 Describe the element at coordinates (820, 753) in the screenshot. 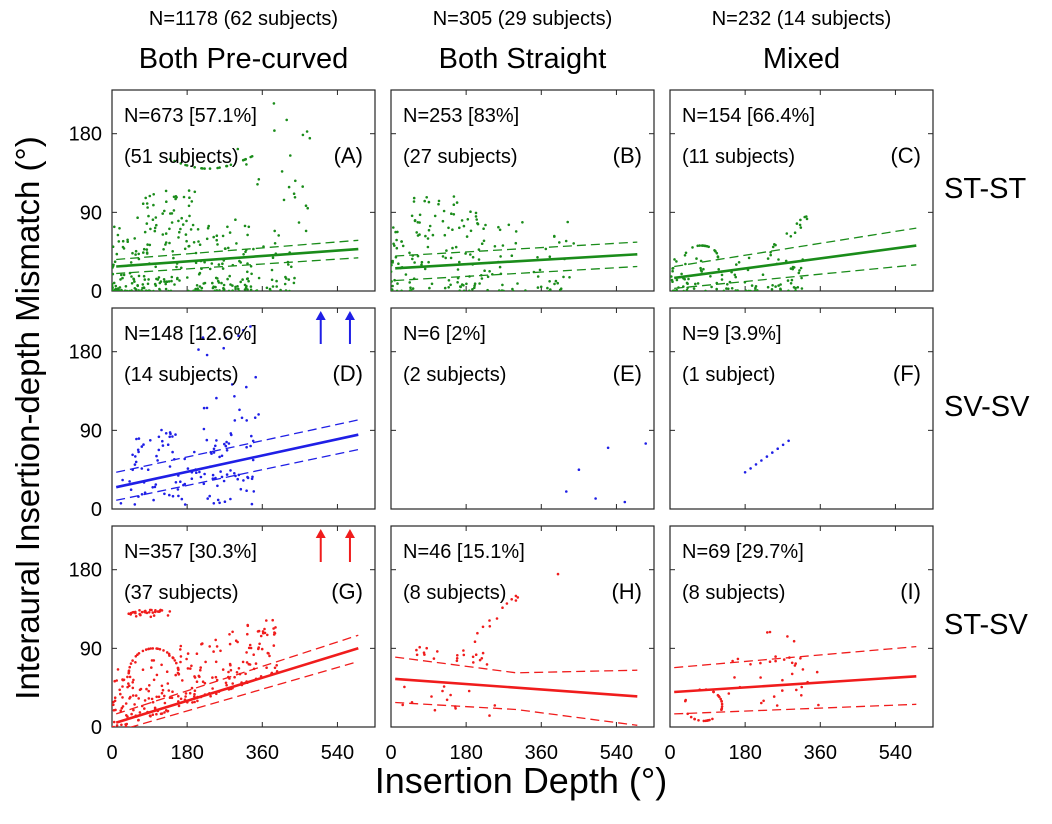

I see `x-tick-label: 360` at that location.